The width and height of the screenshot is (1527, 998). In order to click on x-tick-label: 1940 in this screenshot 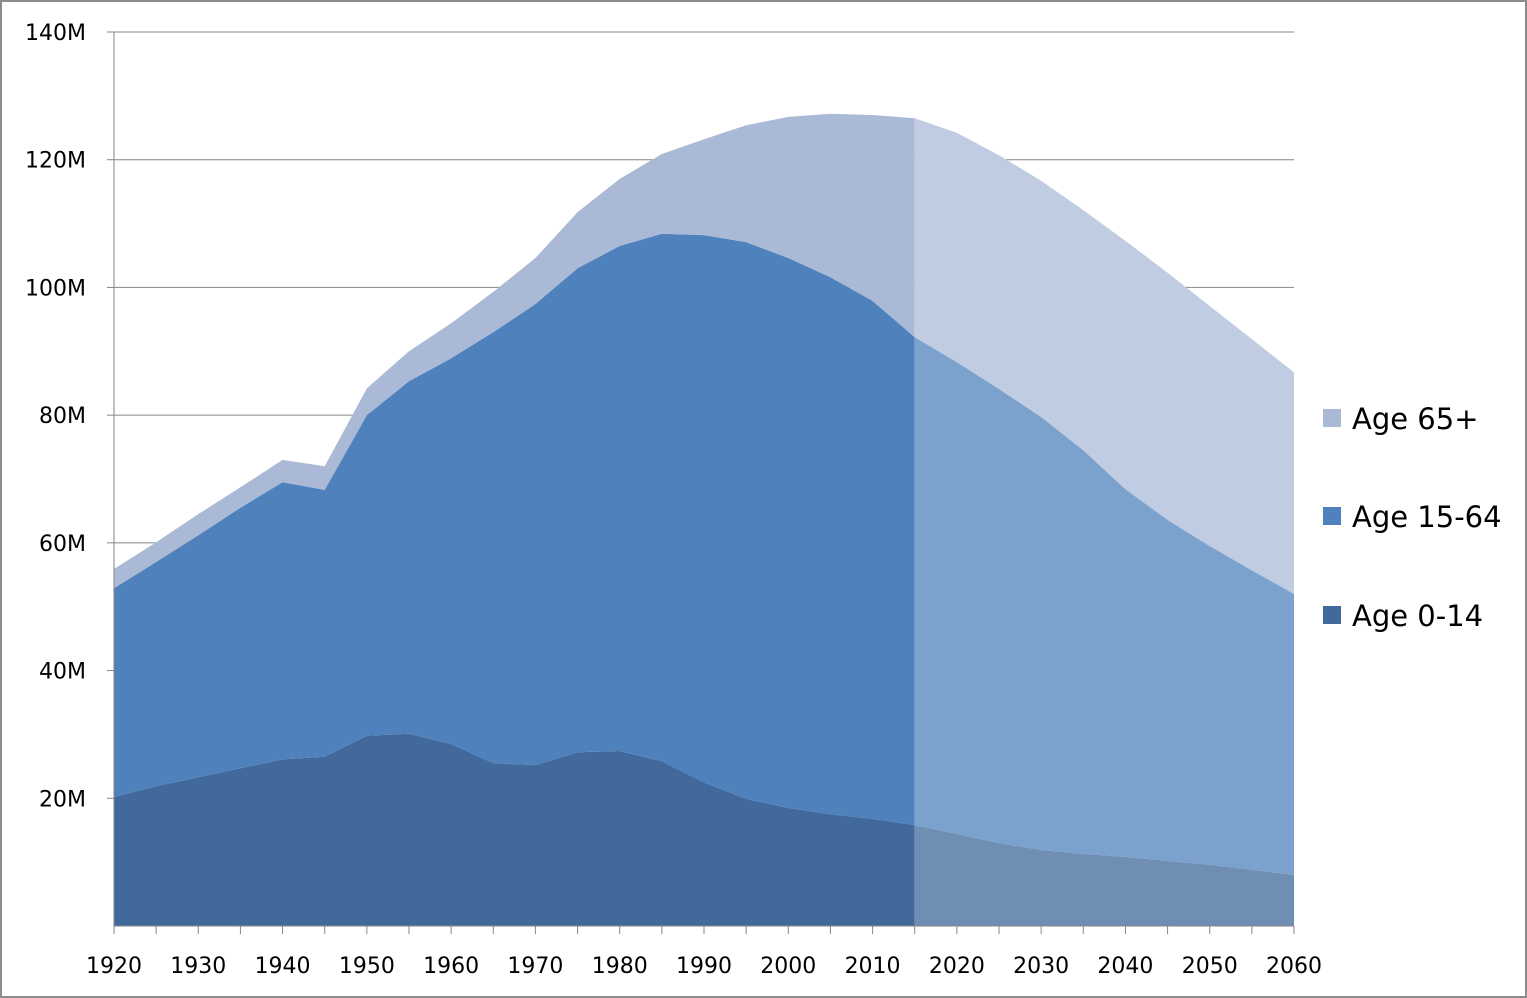, I will do `click(283, 966)`.